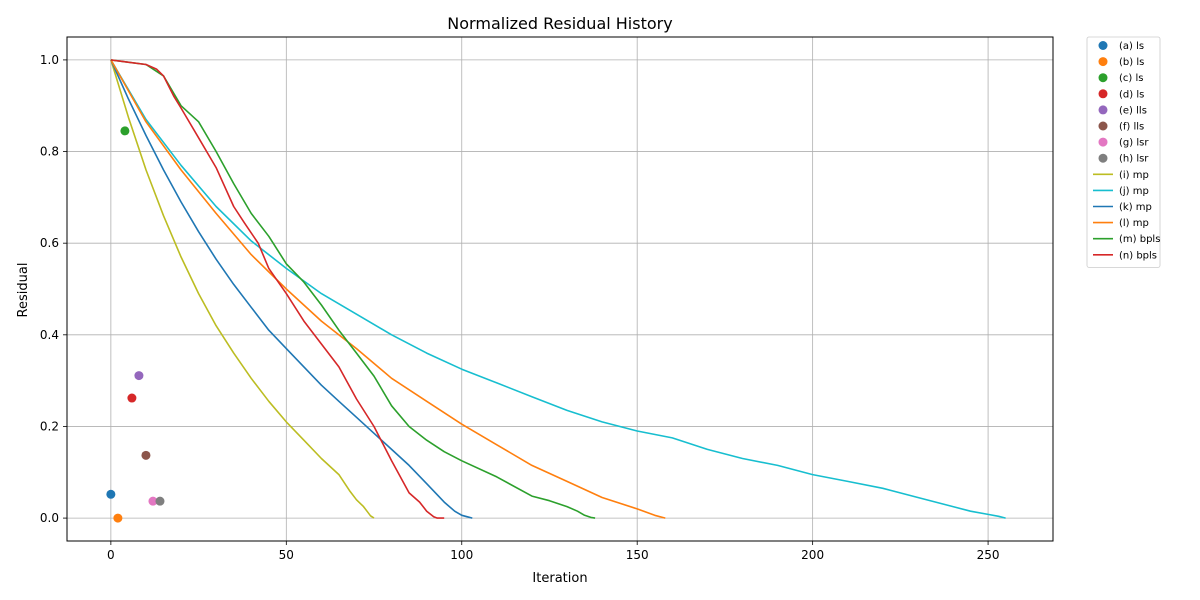 The height and width of the screenshot is (600, 1200). What do you see at coordinates (49, 518) in the screenshot?
I see `y-tick-label: 0.0` at bounding box center [49, 518].